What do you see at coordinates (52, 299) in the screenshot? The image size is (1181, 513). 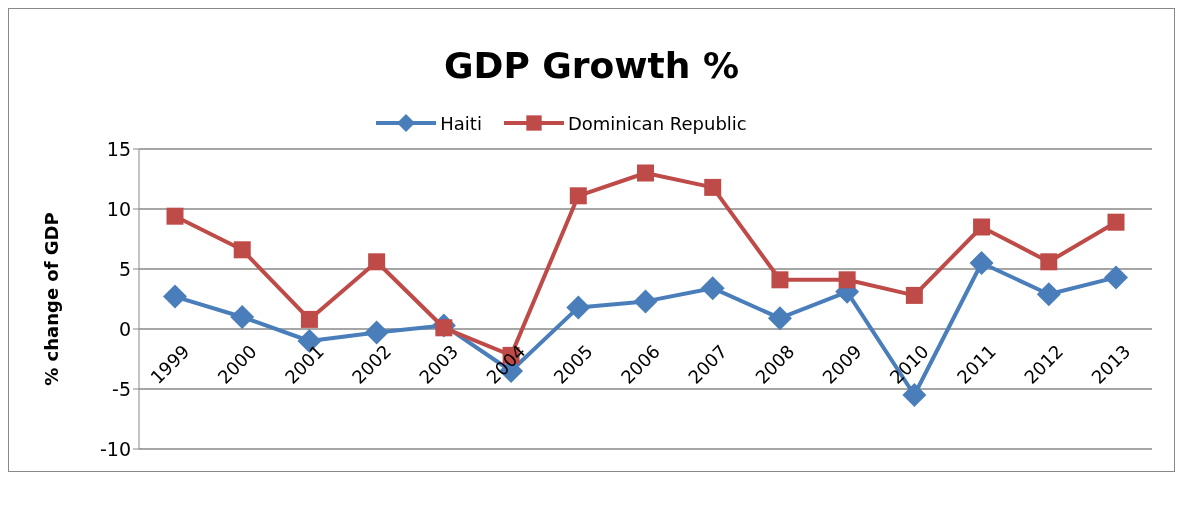 I see `y-axis-title: % change of GDP` at bounding box center [52, 299].